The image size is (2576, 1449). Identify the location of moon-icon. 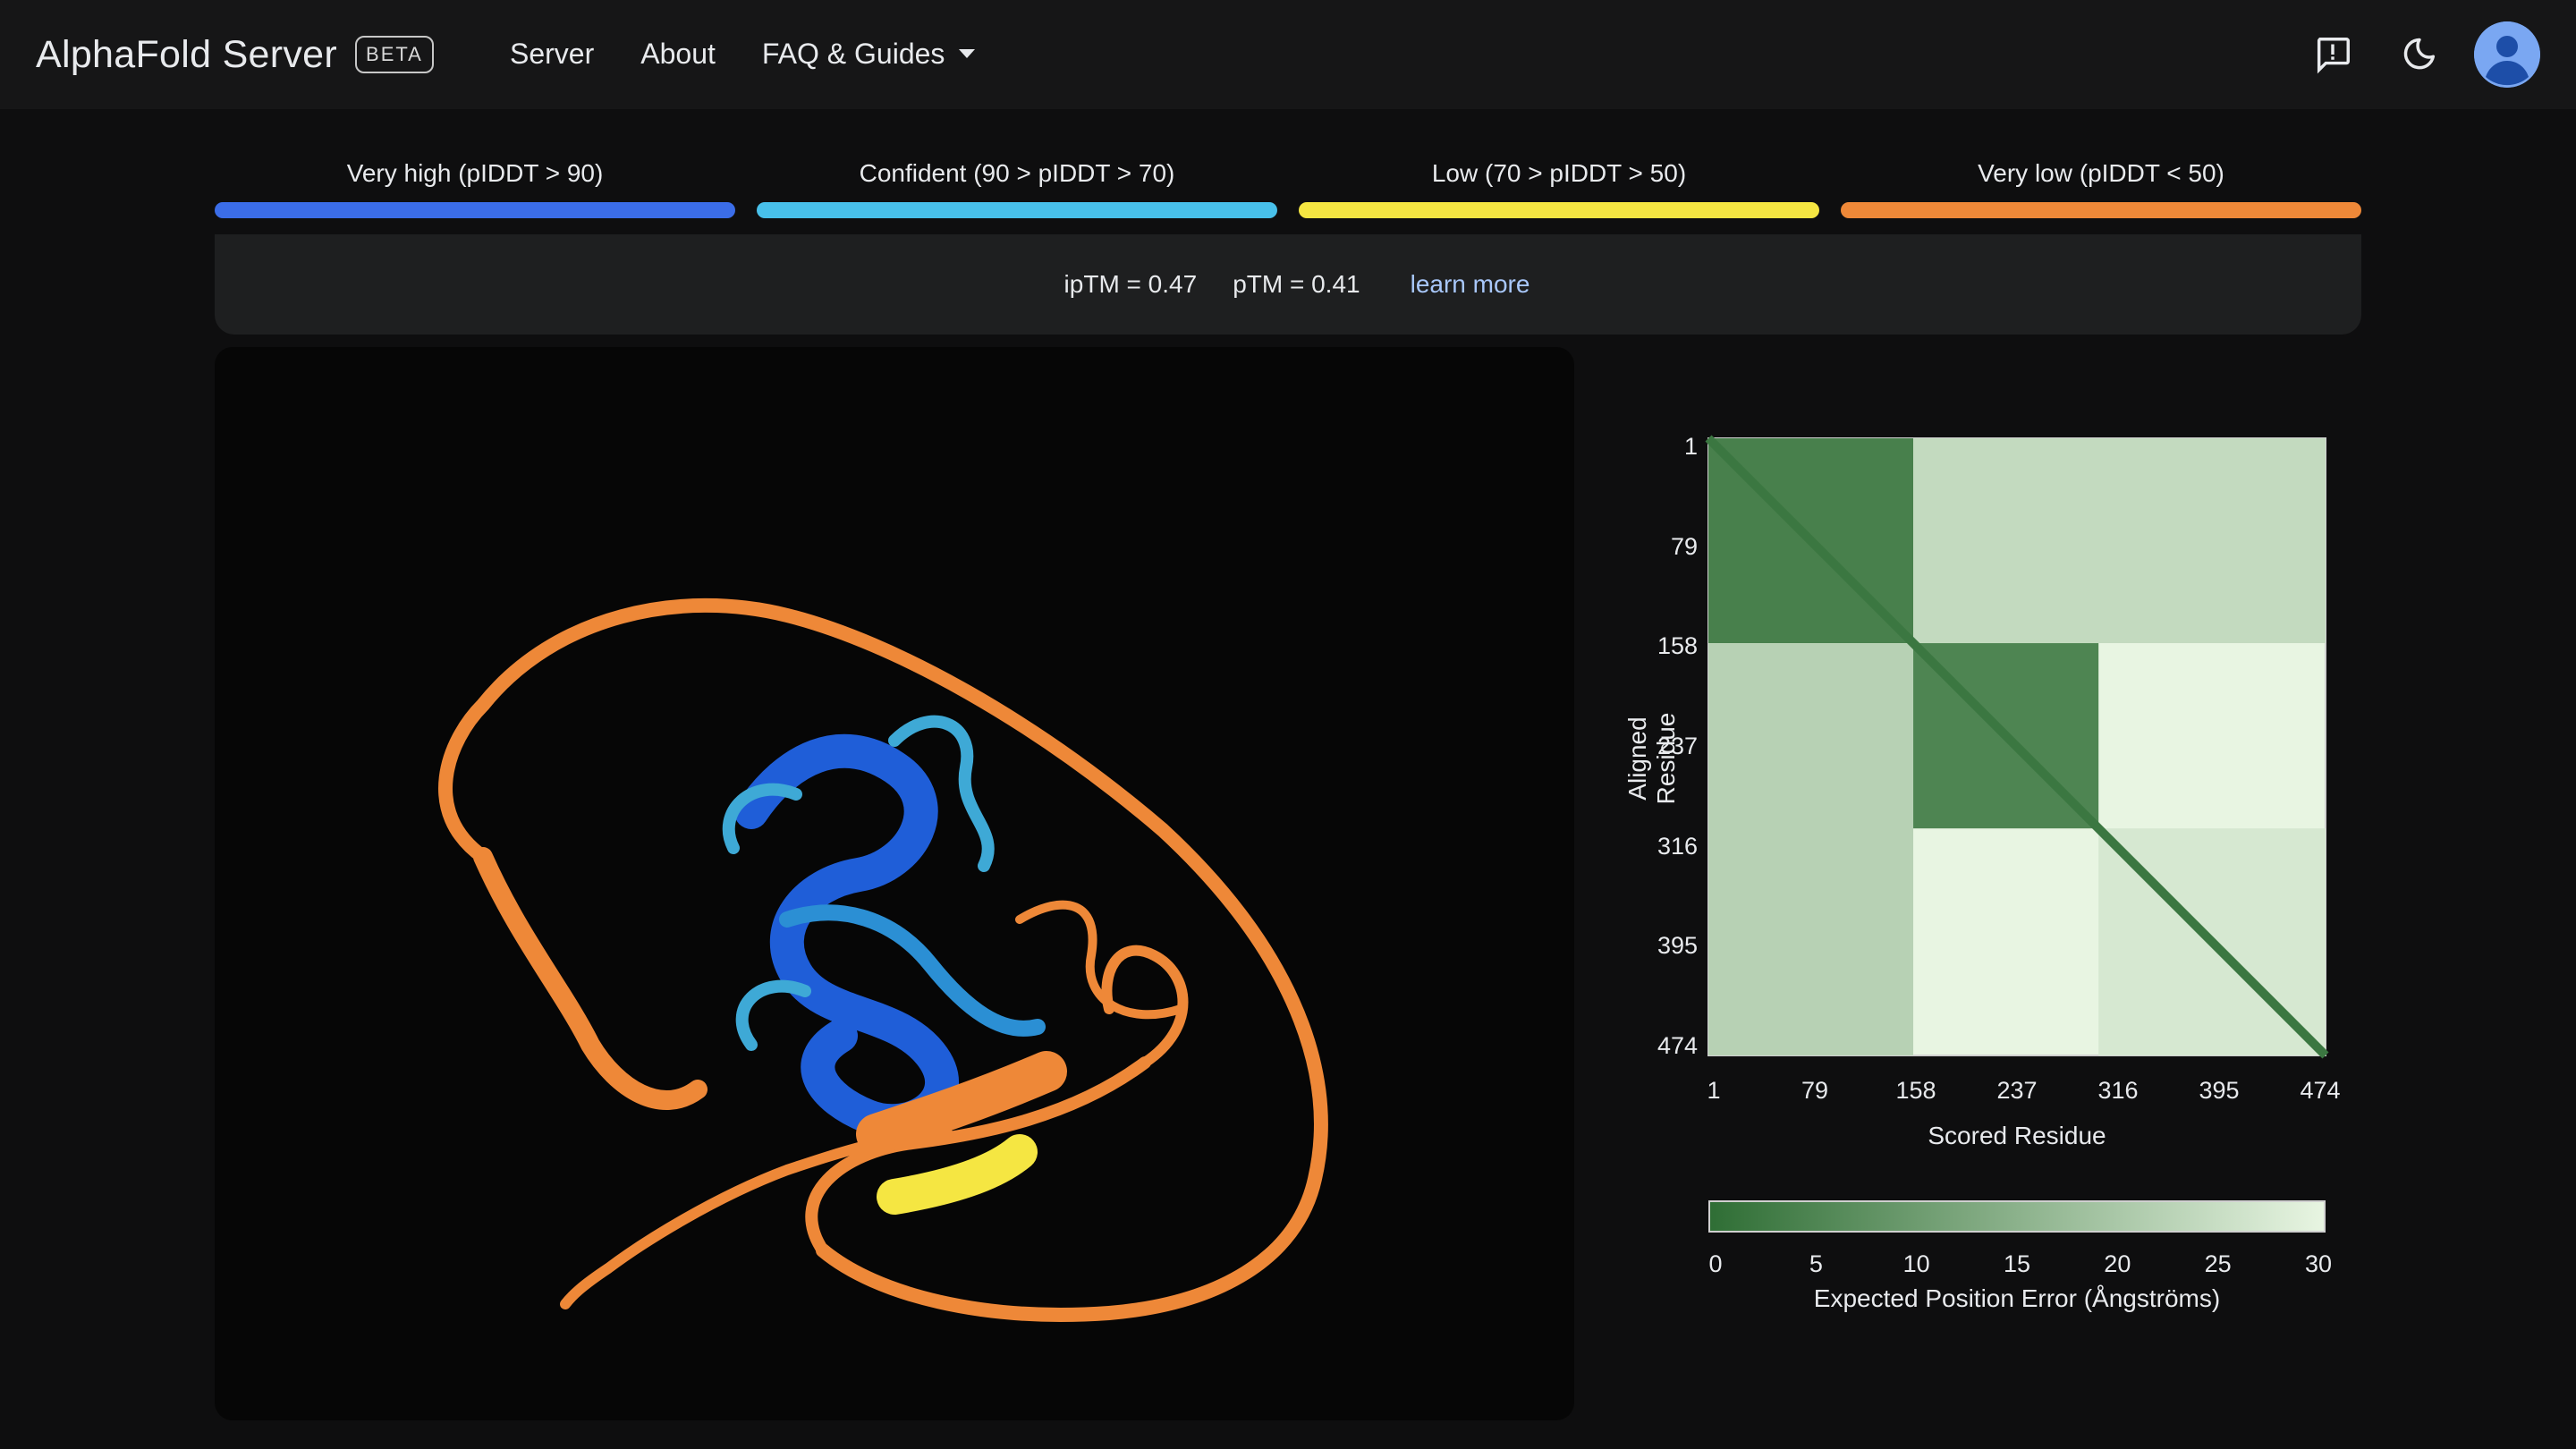
(2419, 54).